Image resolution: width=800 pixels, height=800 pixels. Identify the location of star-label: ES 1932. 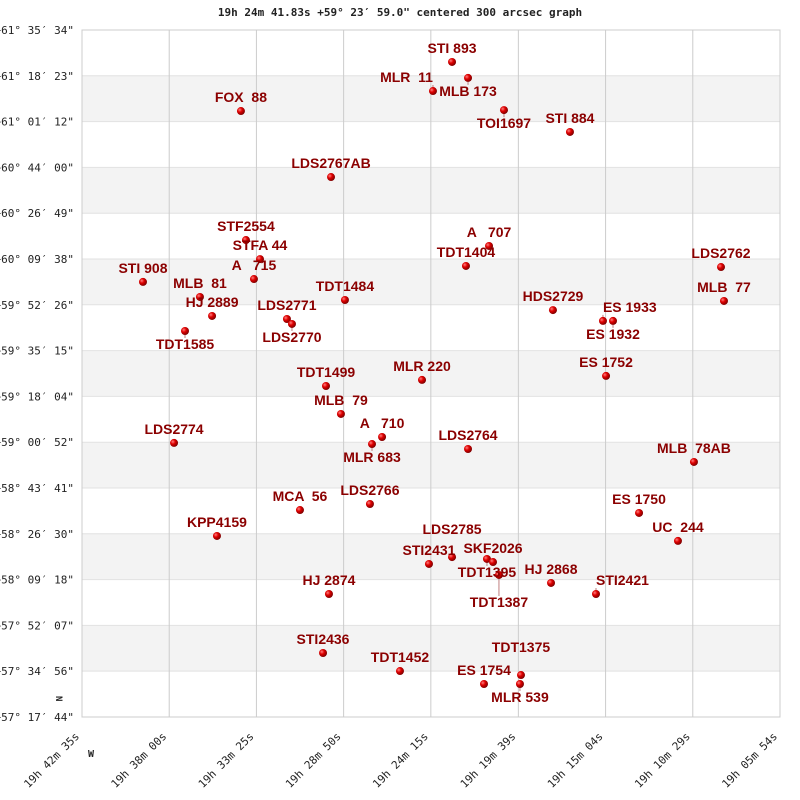
(613, 334).